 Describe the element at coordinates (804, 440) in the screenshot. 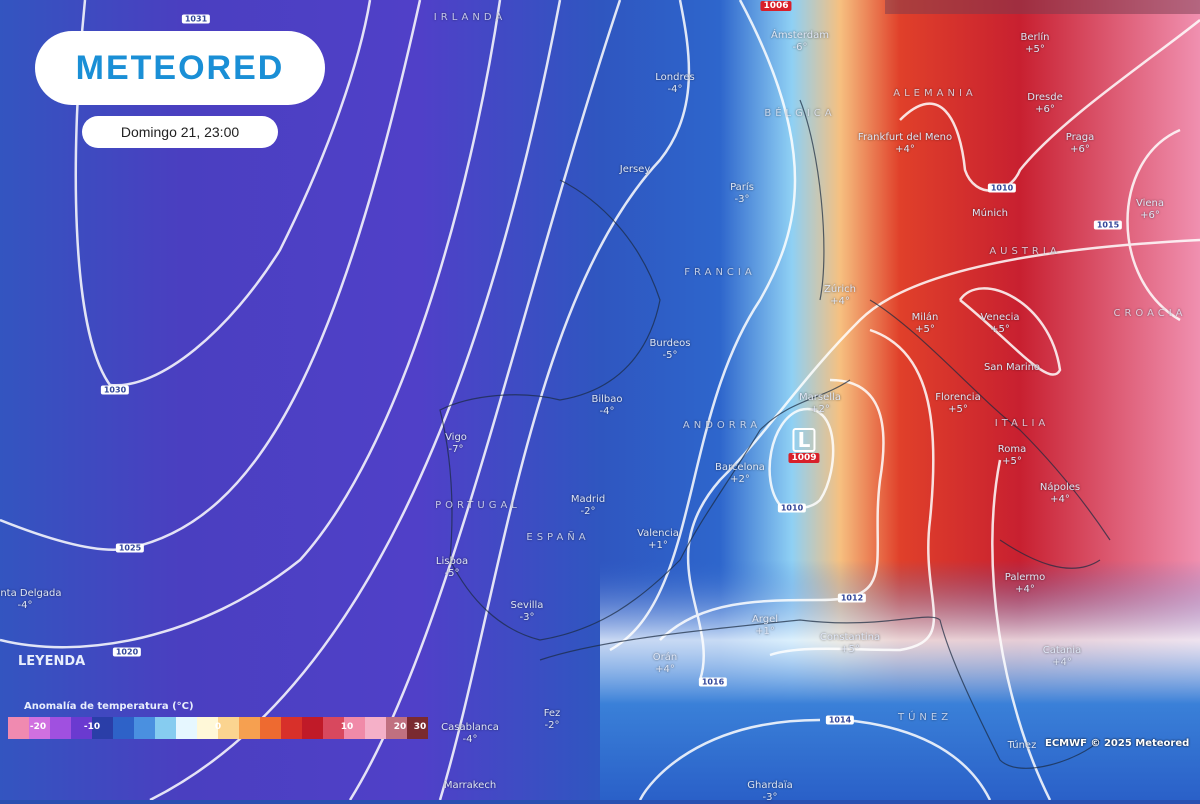

I see `low-symbol: L` at that location.